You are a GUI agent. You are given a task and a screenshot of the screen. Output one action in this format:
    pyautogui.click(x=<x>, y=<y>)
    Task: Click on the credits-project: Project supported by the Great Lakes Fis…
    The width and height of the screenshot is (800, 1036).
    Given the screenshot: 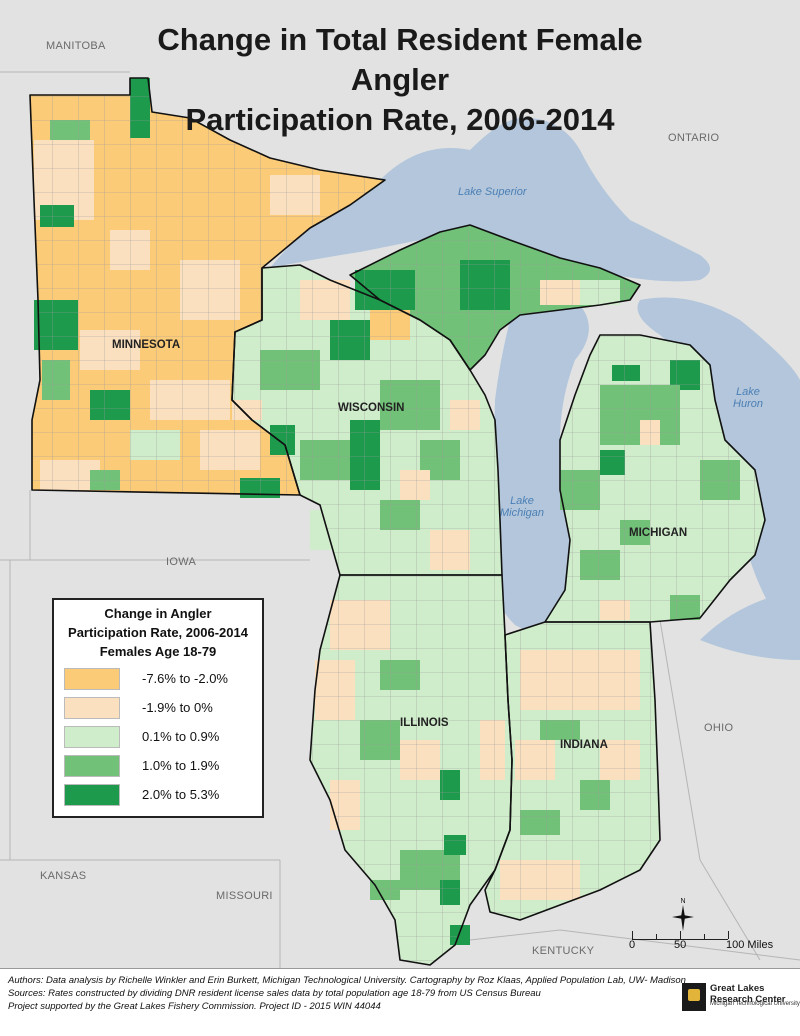 What is the action you would take?
    pyautogui.click(x=194, y=1006)
    